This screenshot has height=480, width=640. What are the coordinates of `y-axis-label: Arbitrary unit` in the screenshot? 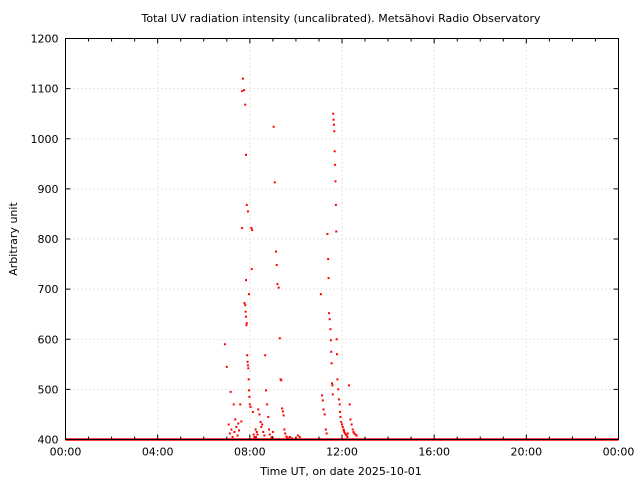 It's located at (13, 239).